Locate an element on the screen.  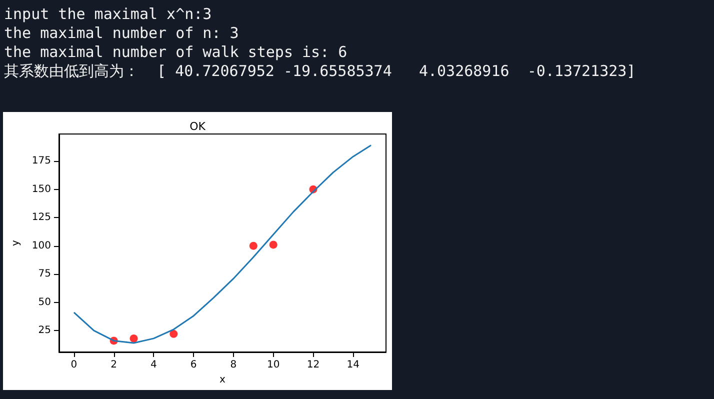
text: 其系数由低到高为： [ 40.72067952 -19.65585374 4.03268916 -0.13721323] is located at coordinates (320, 71).